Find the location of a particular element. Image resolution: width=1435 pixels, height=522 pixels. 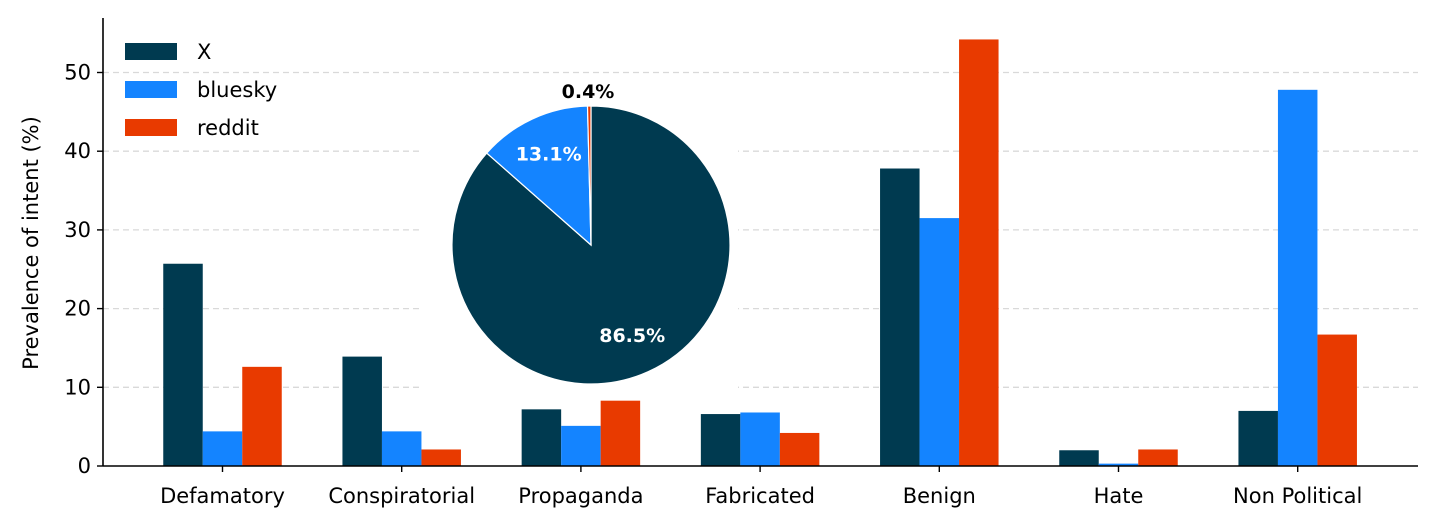

pie-slice-reddit is located at coordinates (589, 175).